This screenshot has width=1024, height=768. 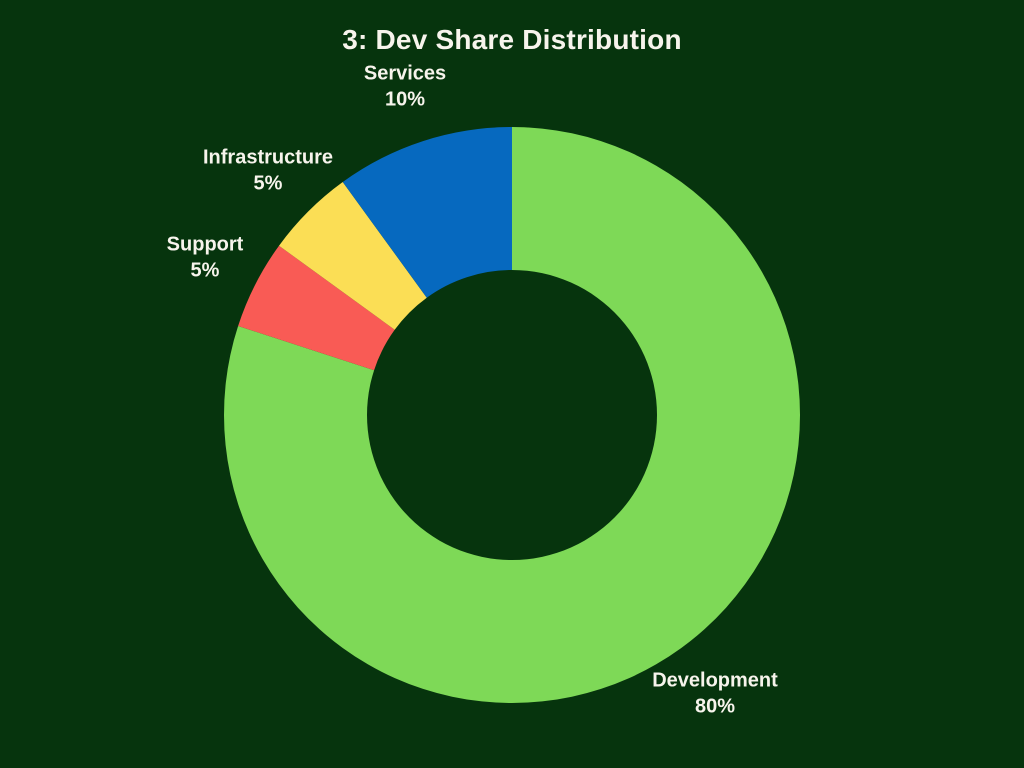 I want to click on pie-segment-services, so click(x=427, y=212).